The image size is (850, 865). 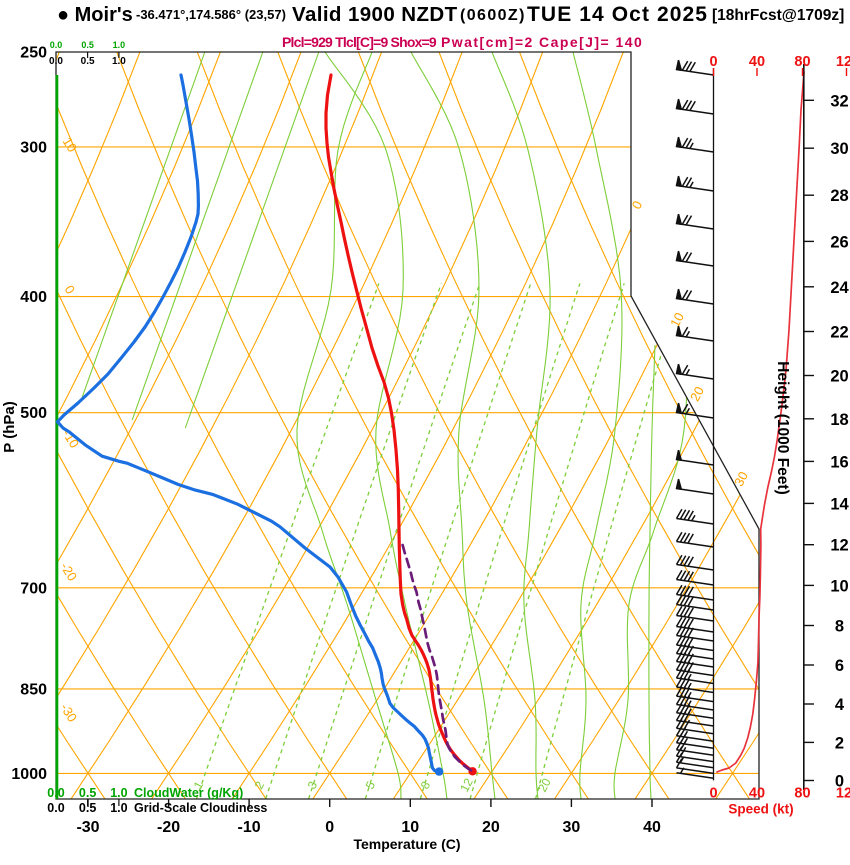 What do you see at coordinates (188, 793) in the screenshot?
I see `svg-text: CloudWater (g/Kg)` at bounding box center [188, 793].